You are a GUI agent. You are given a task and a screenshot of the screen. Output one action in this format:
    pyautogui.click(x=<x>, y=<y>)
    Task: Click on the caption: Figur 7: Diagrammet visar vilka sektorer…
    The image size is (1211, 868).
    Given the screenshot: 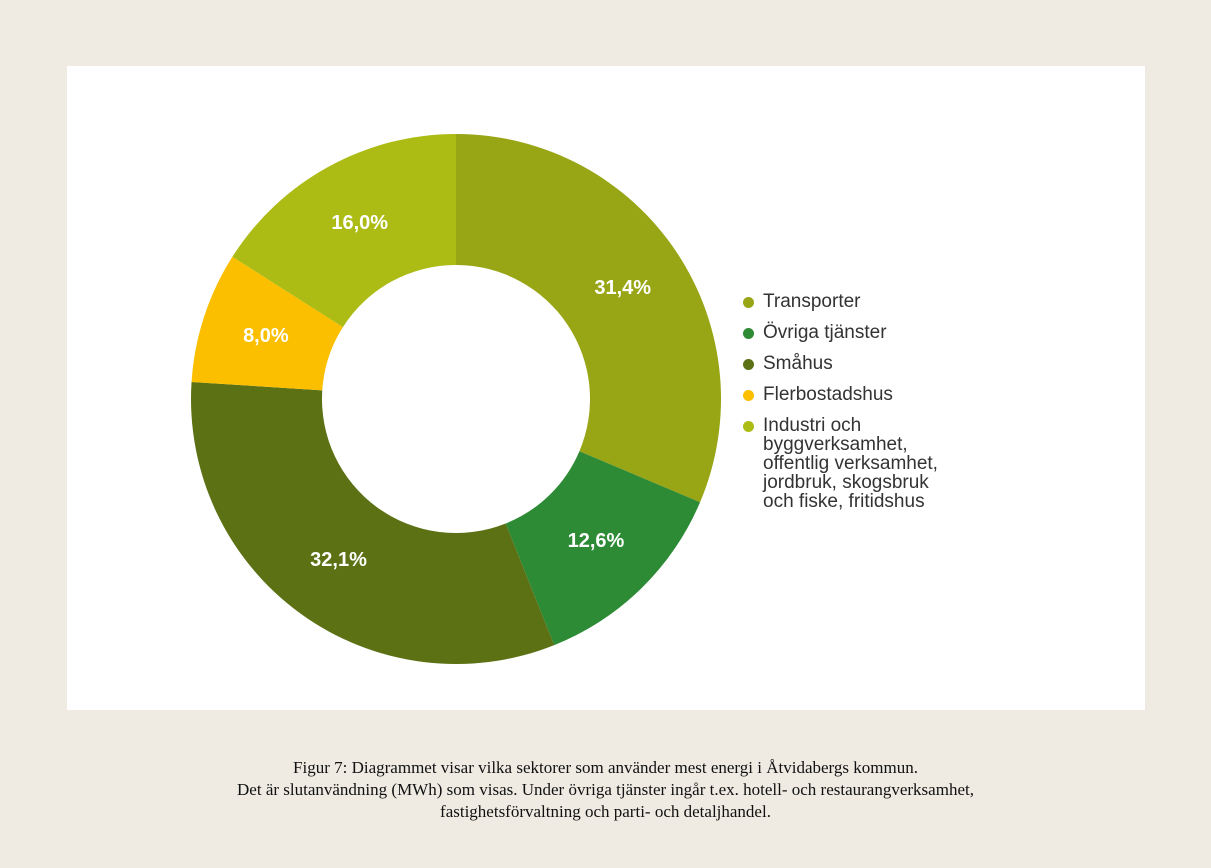 What is the action you would take?
    pyautogui.click(x=605, y=790)
    